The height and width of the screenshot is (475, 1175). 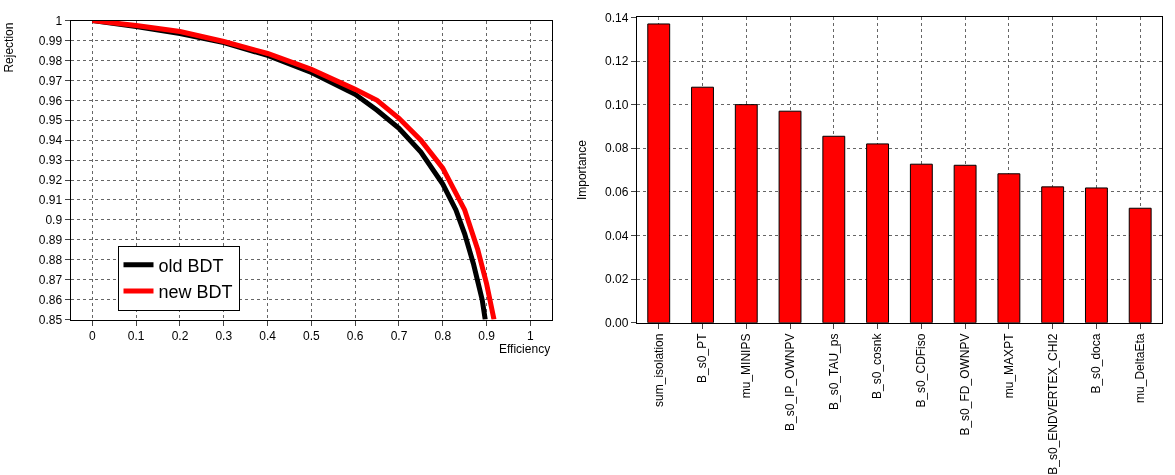 What do you see at coordinates (50, 60) in the screenshot?
I see `y-tick-label: 0.98` at bounding box center [50, 60].